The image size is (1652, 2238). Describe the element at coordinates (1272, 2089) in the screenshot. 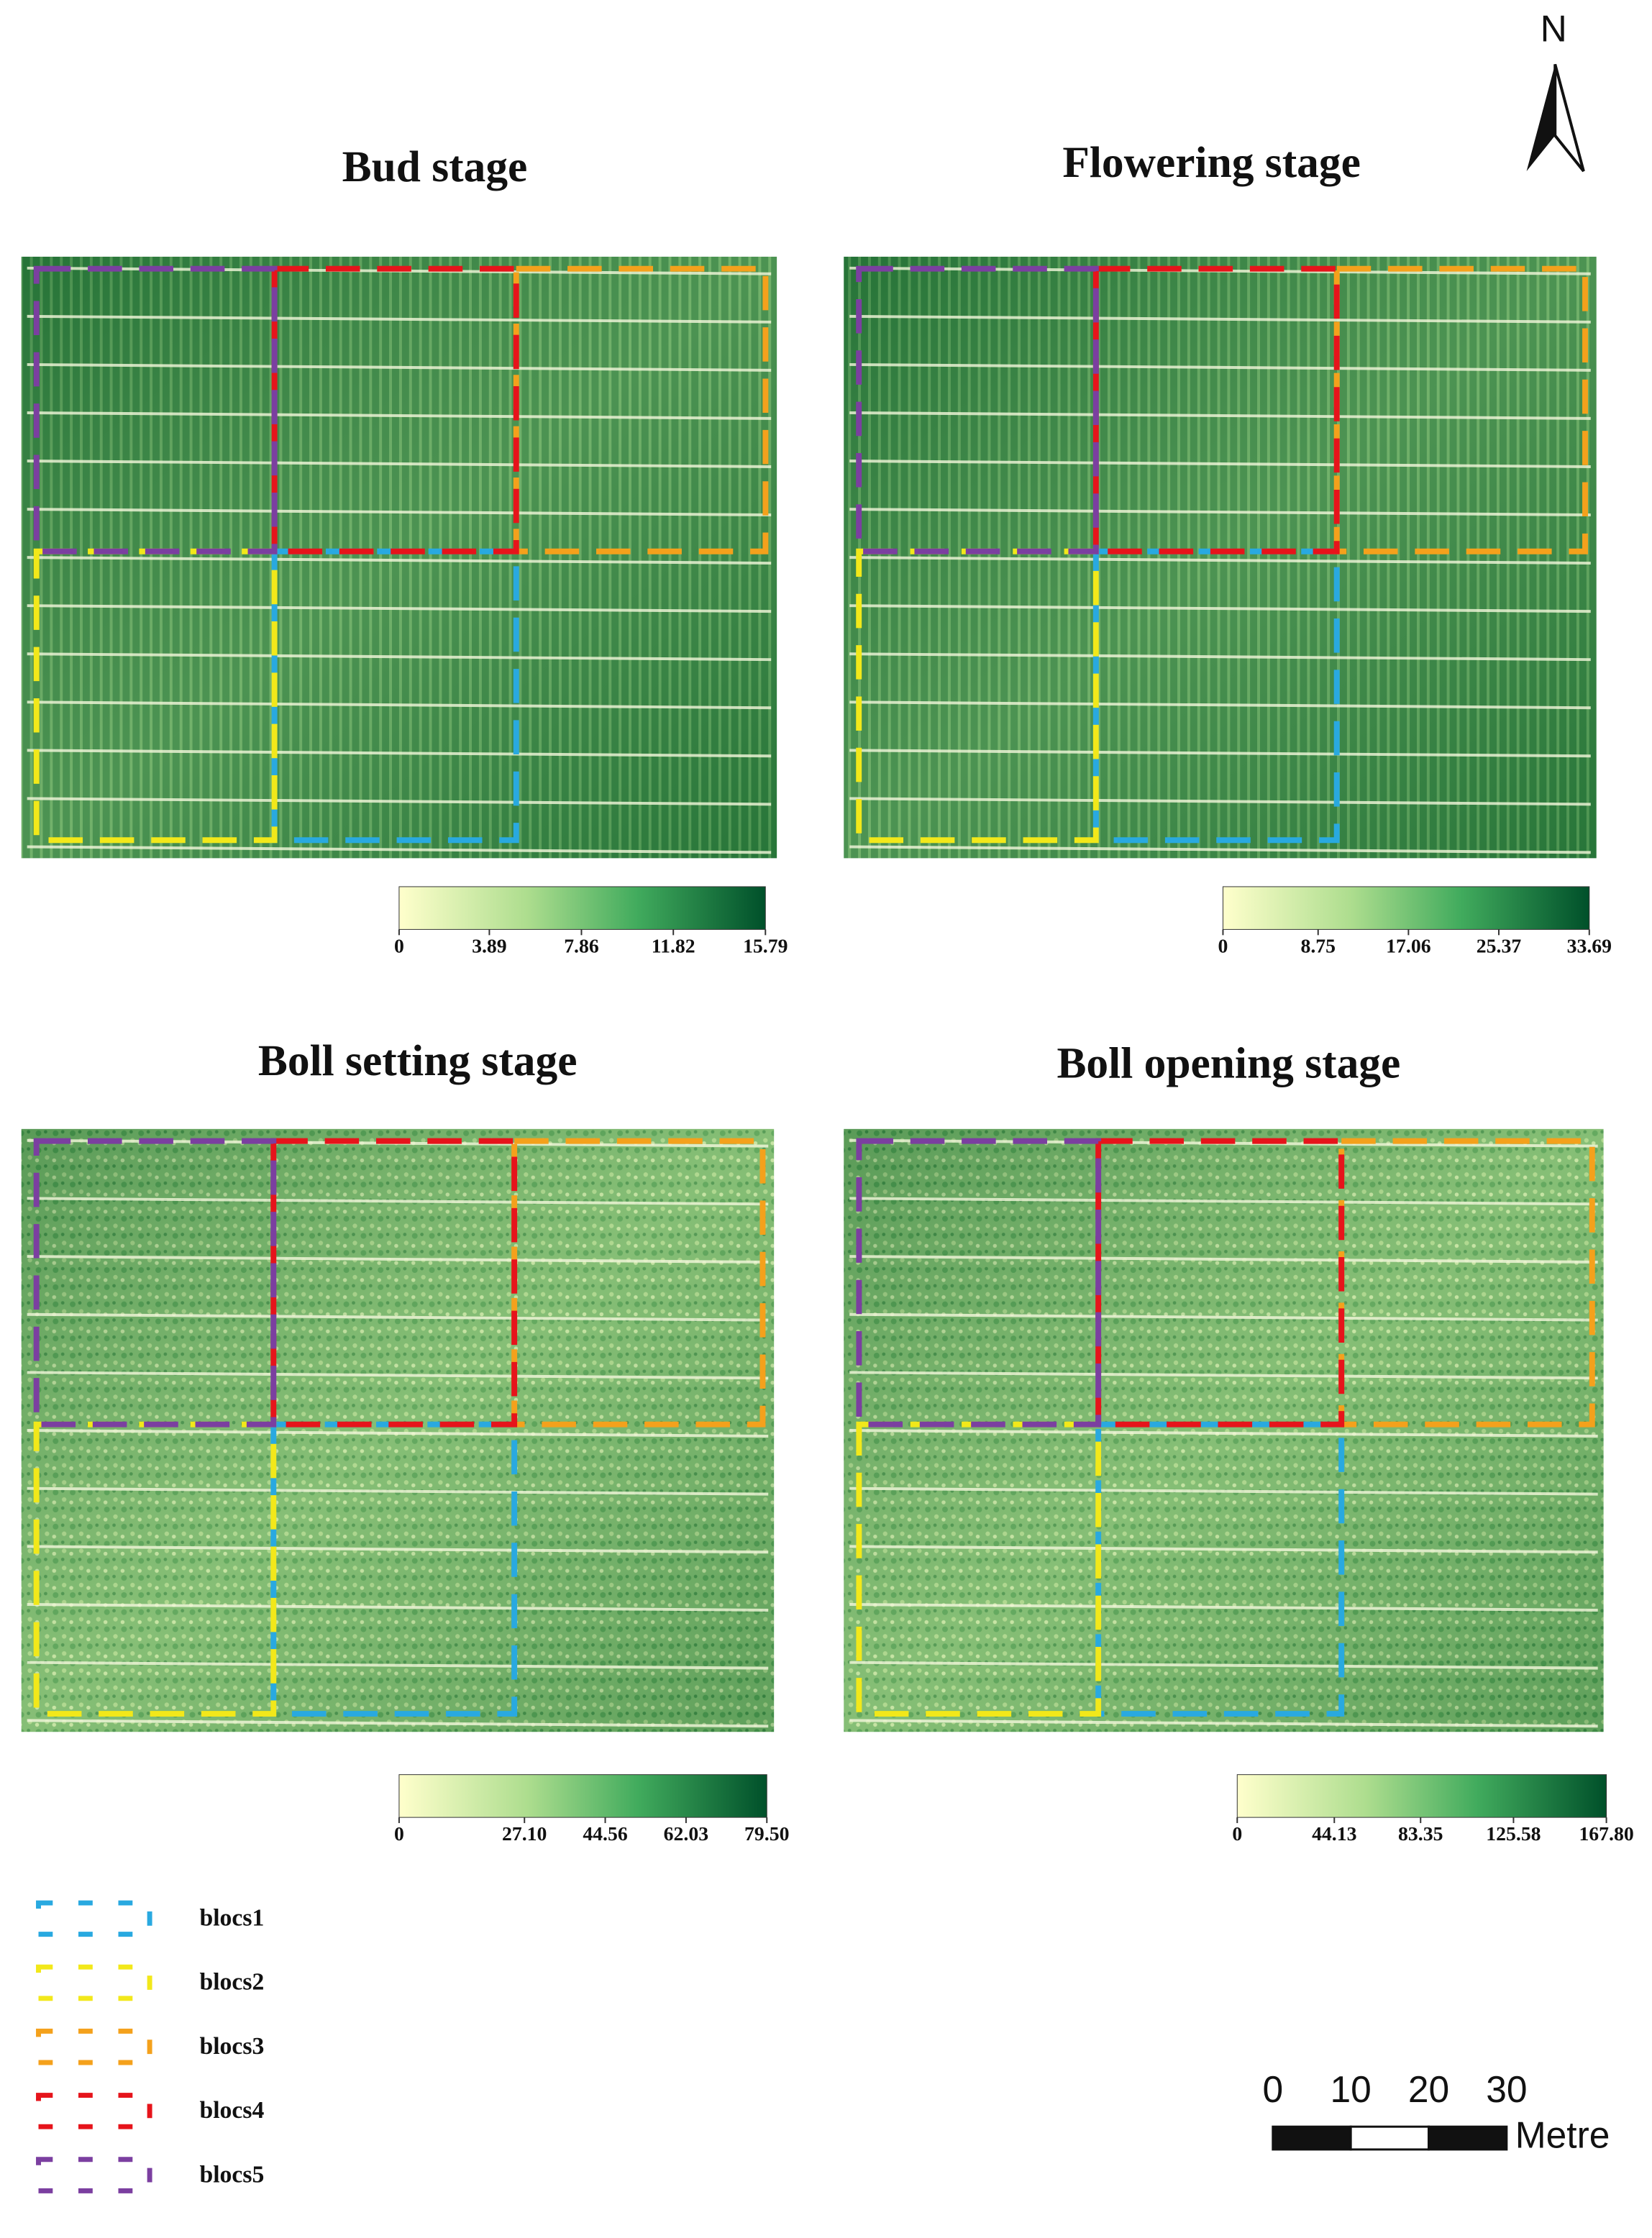

I see `scale-tick-label: 0` at that location.